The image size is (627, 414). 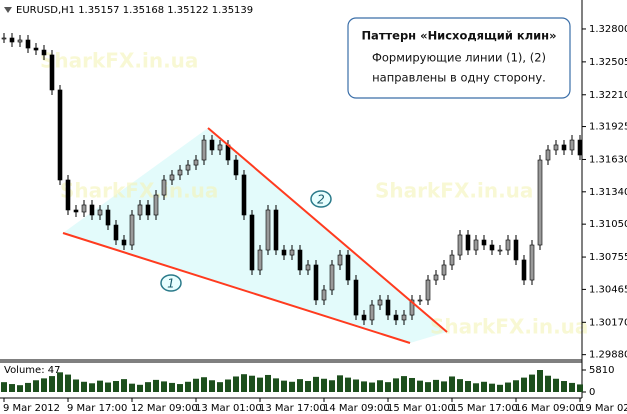 What do you see at coordinates (608, 62) in the screenshot?
I see `y-tick-label: 1.32505` at bounding box center [608, 62].